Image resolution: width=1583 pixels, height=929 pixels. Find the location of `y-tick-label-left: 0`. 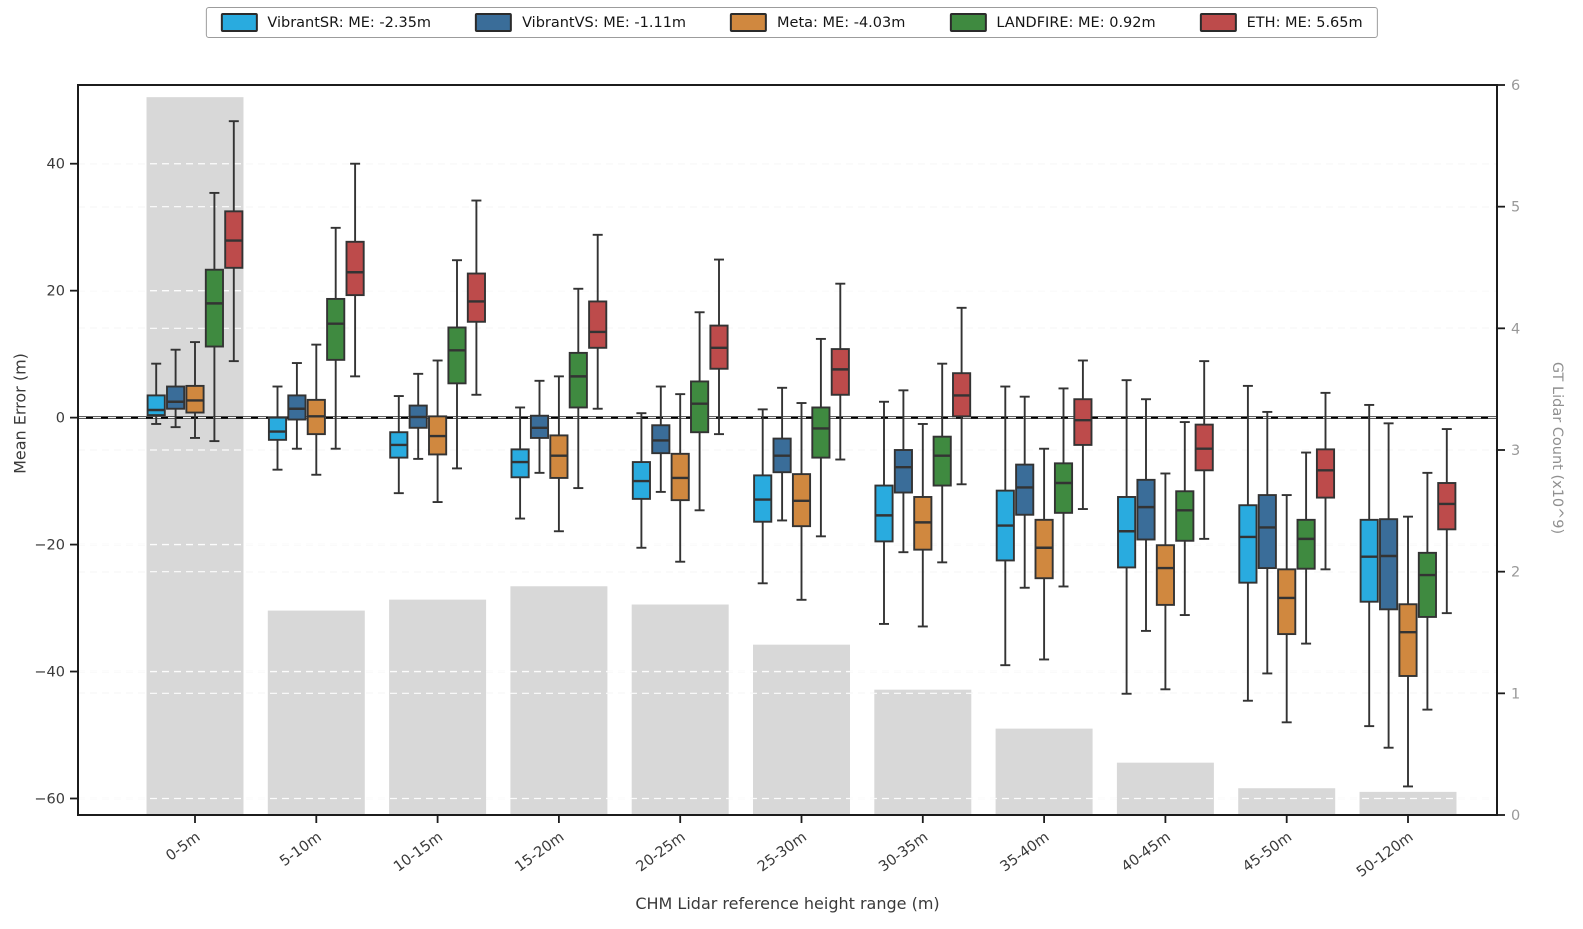

y-tick-label-left: 0 is located at coordinates (60, 419).